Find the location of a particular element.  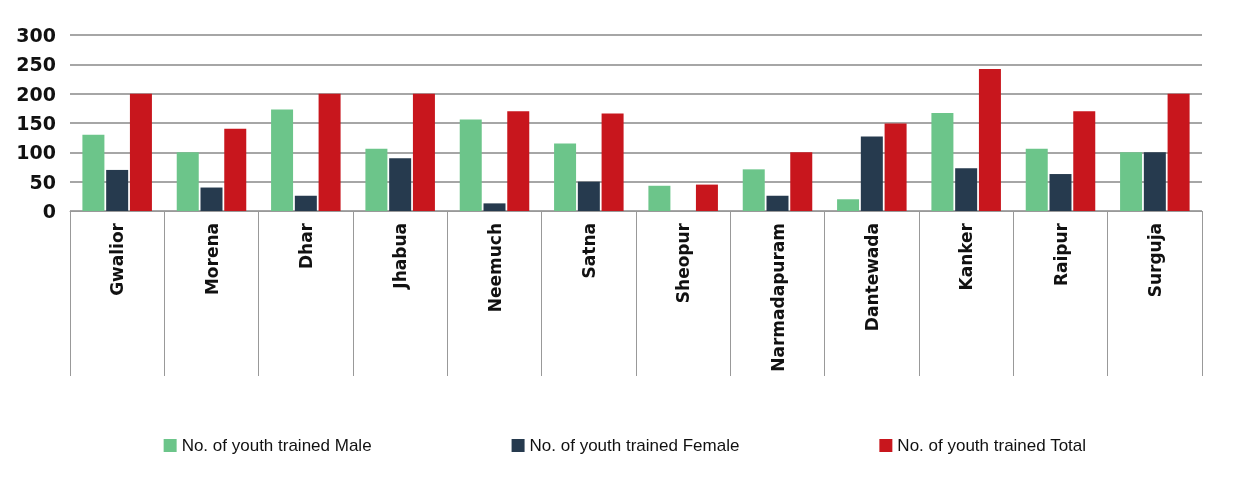

x-tick-label: Narmadapuram is located at coordinates (777, 297).